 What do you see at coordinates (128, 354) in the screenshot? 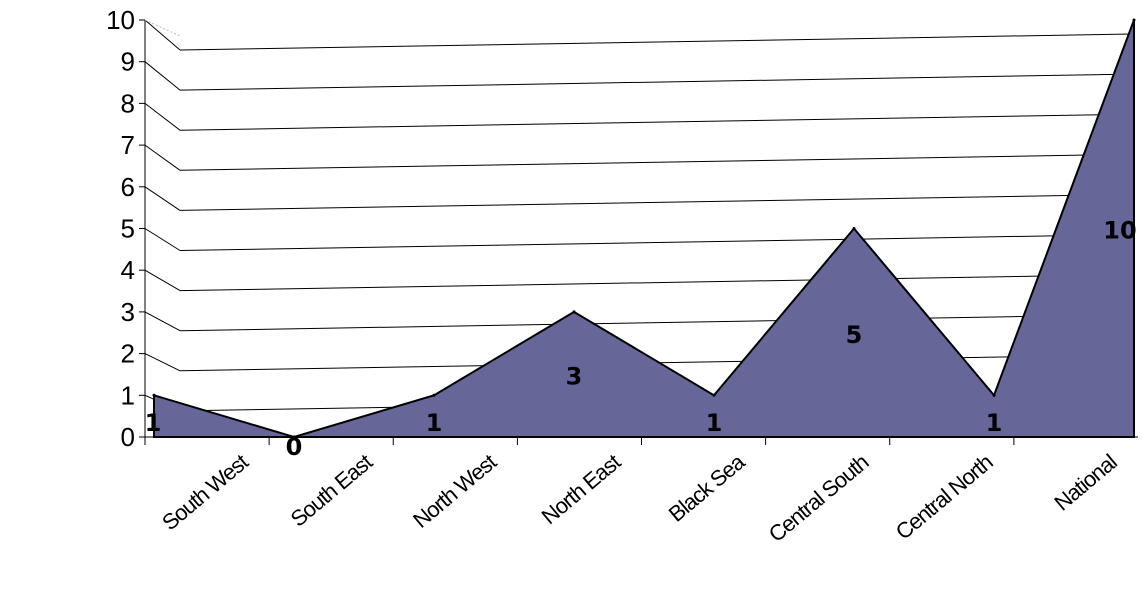
I see `y-tick-label: 2` at bounding box center [128, 354].